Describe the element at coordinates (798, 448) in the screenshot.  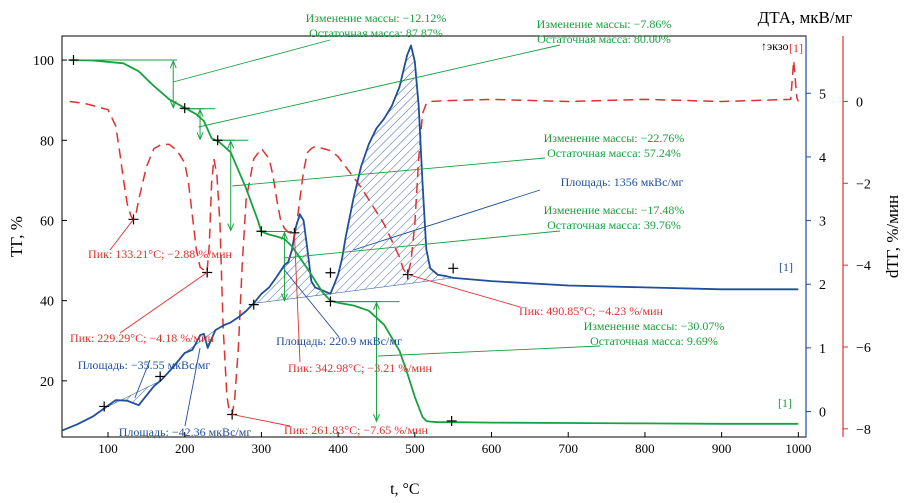
I see `x-tick-label: 1000` at that location.